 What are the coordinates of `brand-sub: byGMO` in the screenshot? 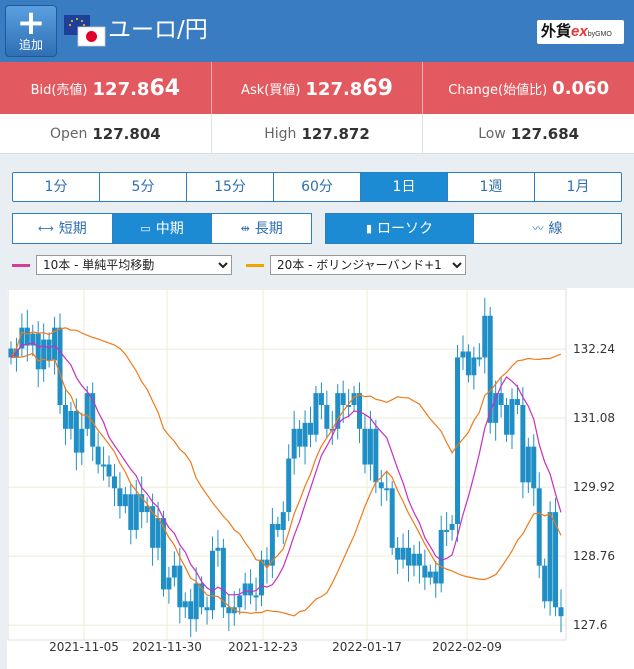 It's located at (599, 34).